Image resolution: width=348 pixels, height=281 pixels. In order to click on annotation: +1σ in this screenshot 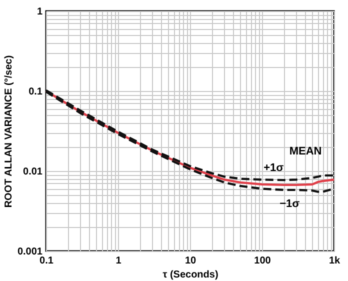, I will do `click(274, 168)`.